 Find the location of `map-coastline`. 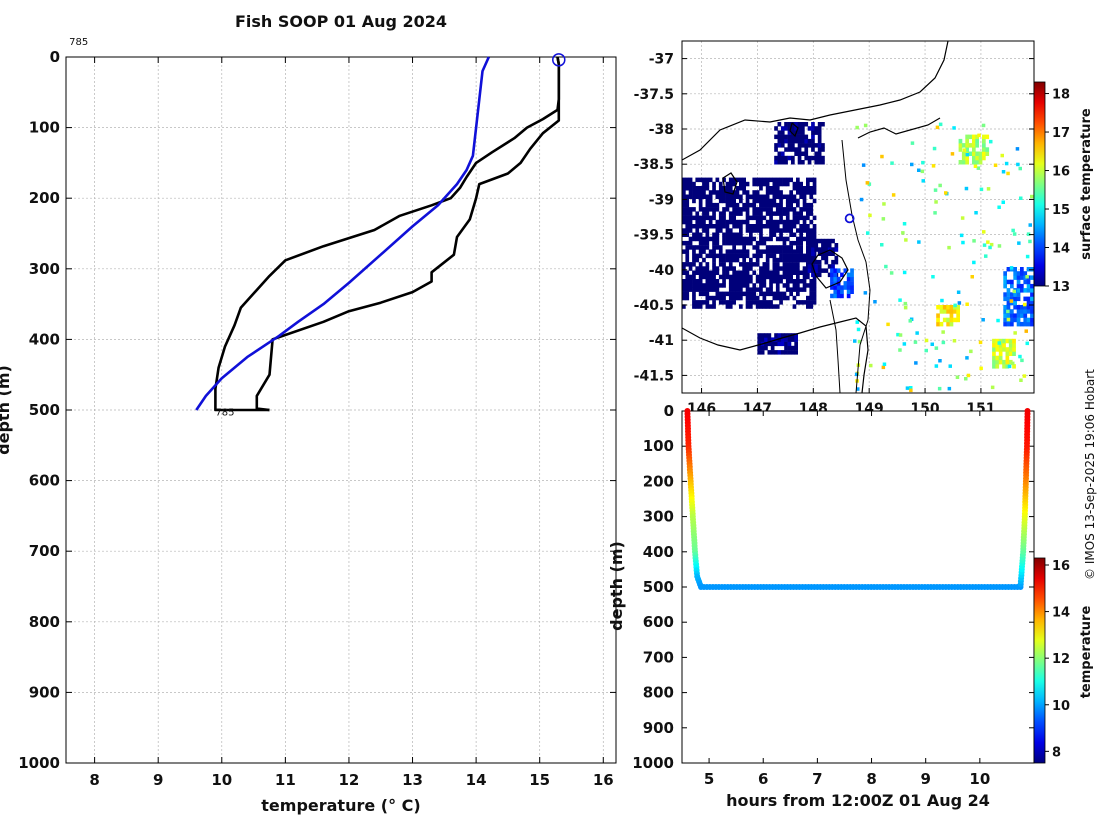

map-coastline is located at coordinates (815, 217).